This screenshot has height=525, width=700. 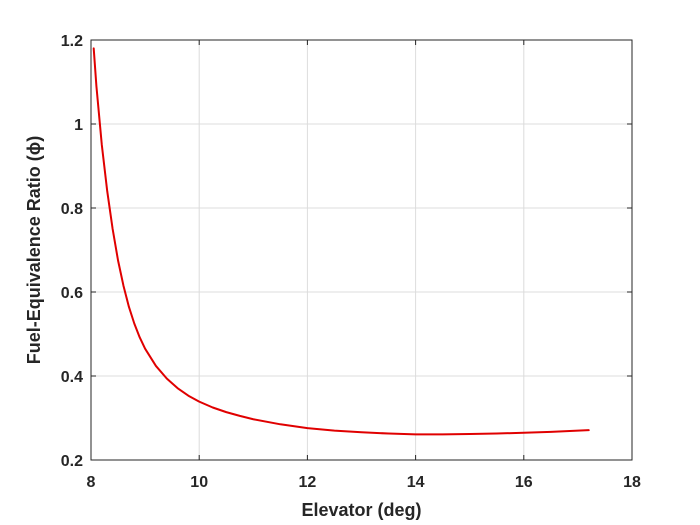 What do you see at coordinates (72, 293) in the screenshot?
I see `y-tick-label: 0.6` at bounding box center [72, 293].